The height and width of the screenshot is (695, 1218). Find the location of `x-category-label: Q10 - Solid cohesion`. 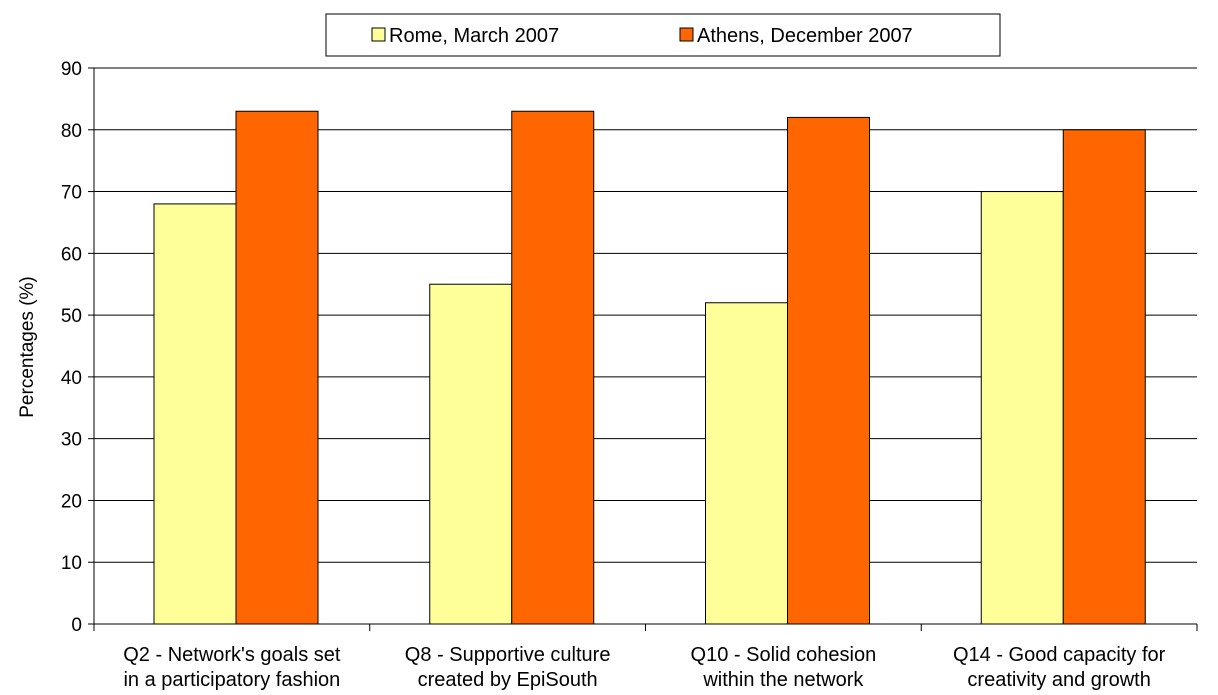

x-category-label: Q10 - Solid cohesion is located at coordinates (784, 655).